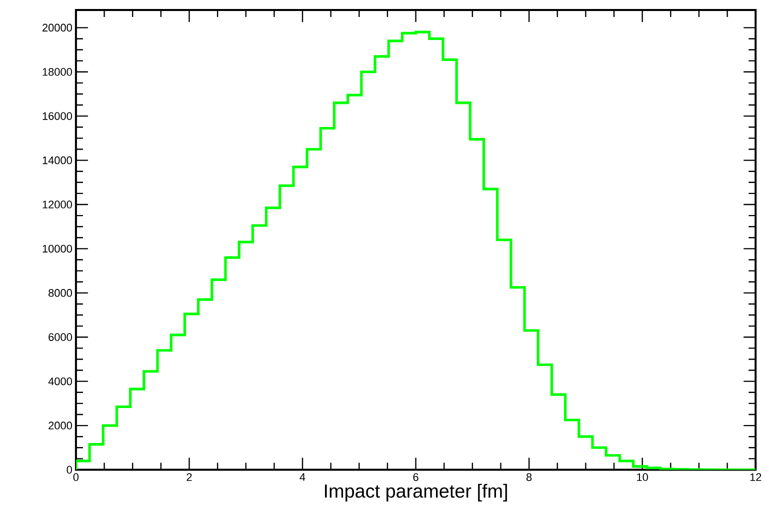 The width and height of the screenshot is (765, 523). I want to click on y-tick-label: 6000, so click(60, 337).